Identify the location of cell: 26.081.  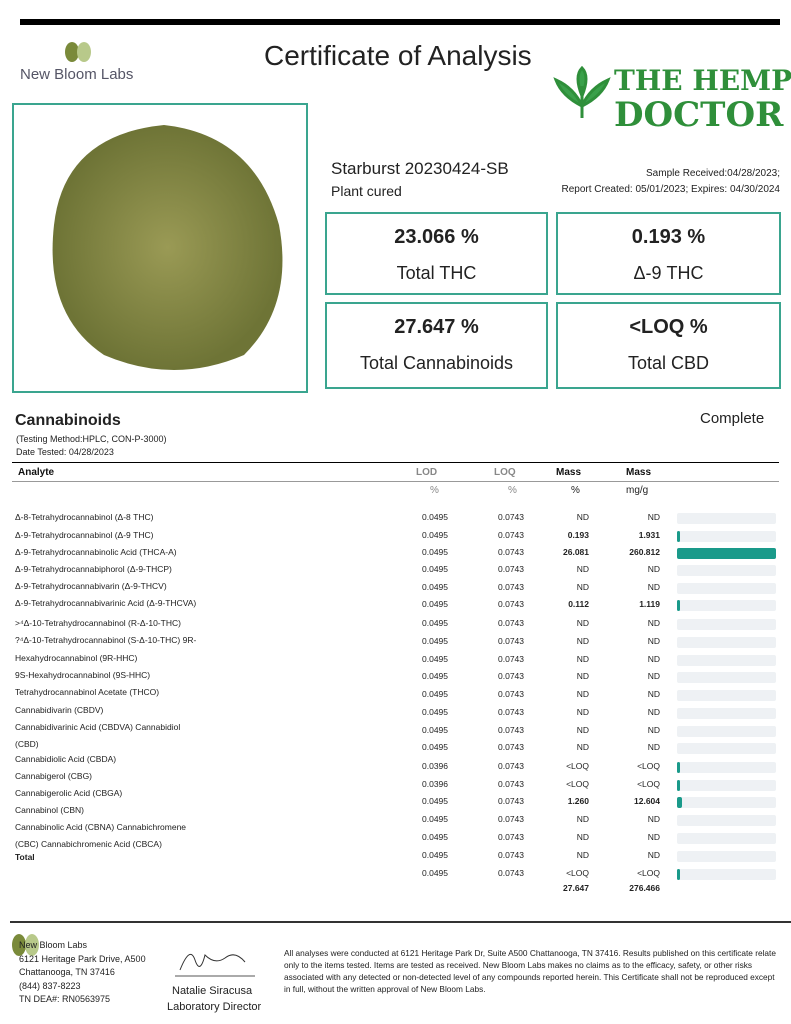
(576, 552).